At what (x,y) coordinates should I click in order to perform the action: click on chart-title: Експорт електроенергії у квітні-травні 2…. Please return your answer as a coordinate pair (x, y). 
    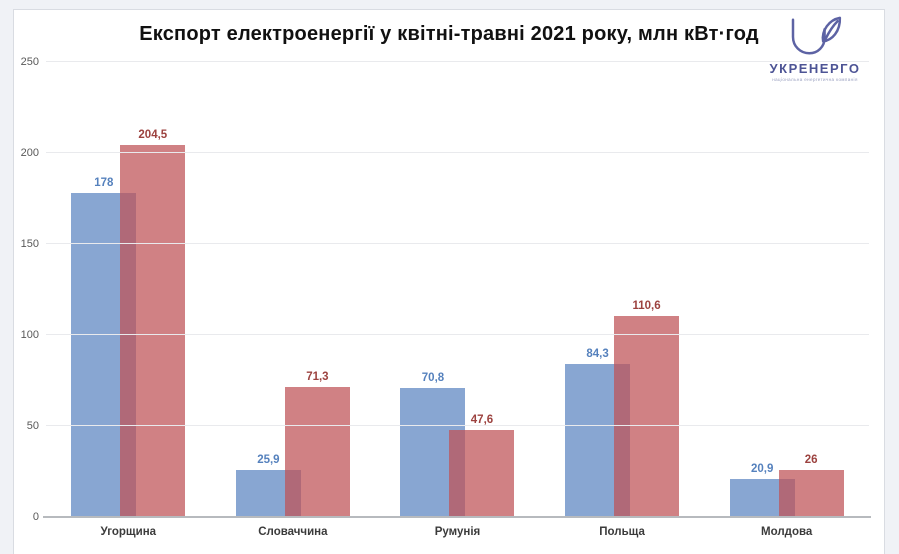
    Looking at the image, I should click on (449, 34).